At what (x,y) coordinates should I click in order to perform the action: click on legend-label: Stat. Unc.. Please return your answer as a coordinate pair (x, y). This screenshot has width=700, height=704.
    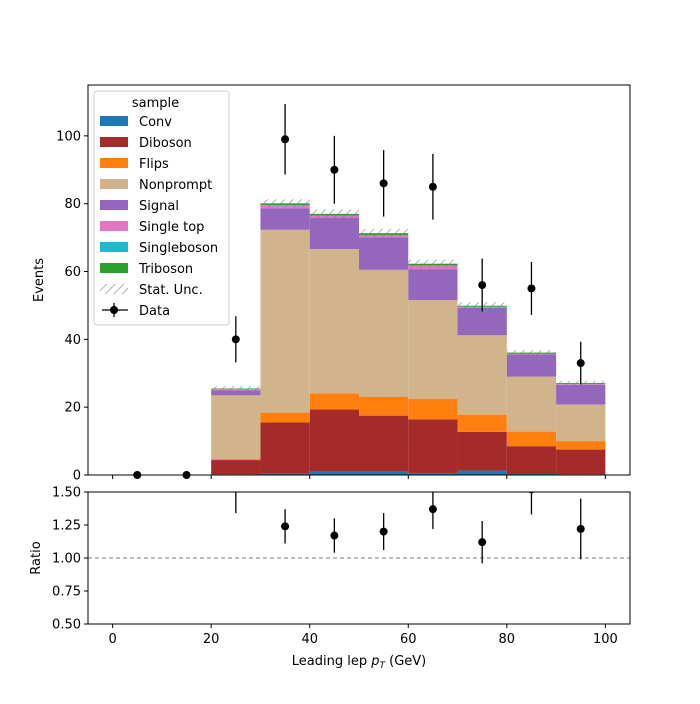
    Looking at the image, I should click on (171, 290).